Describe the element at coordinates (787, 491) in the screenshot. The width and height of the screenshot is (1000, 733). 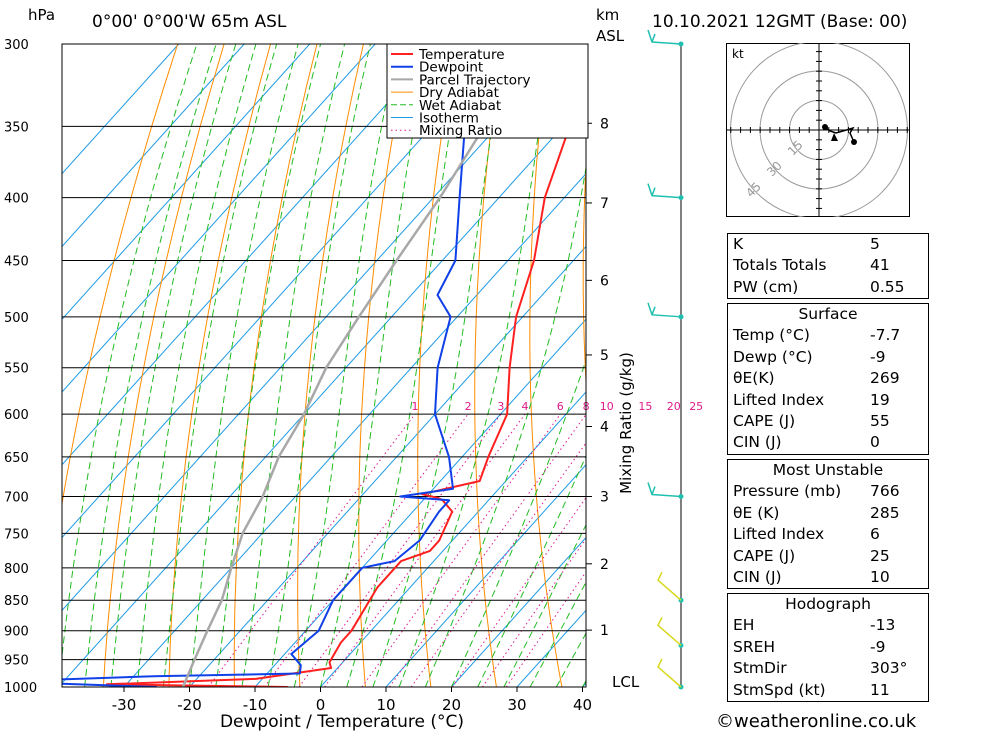
I see `mu-pressure-label: Pressure (mb)` at that location.